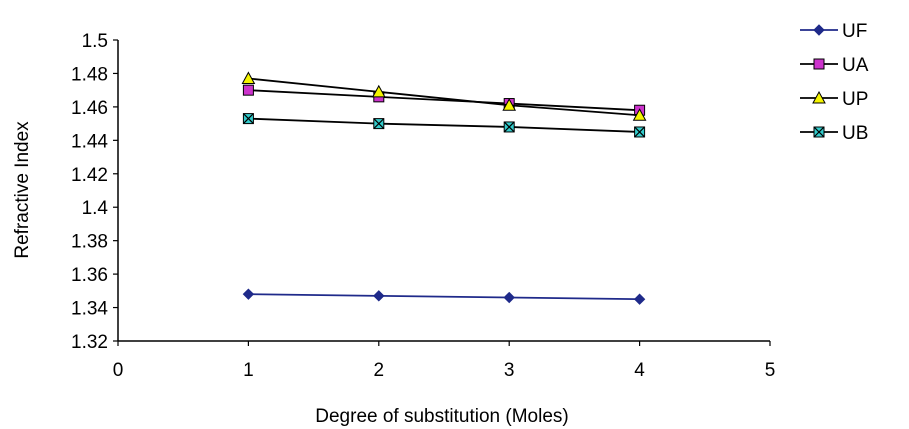 The width and height of the screenshot is (909, 429). Describe the element at coordinates (509, 370) in the screenshot. I see `x-tick-label: 3` at that location.